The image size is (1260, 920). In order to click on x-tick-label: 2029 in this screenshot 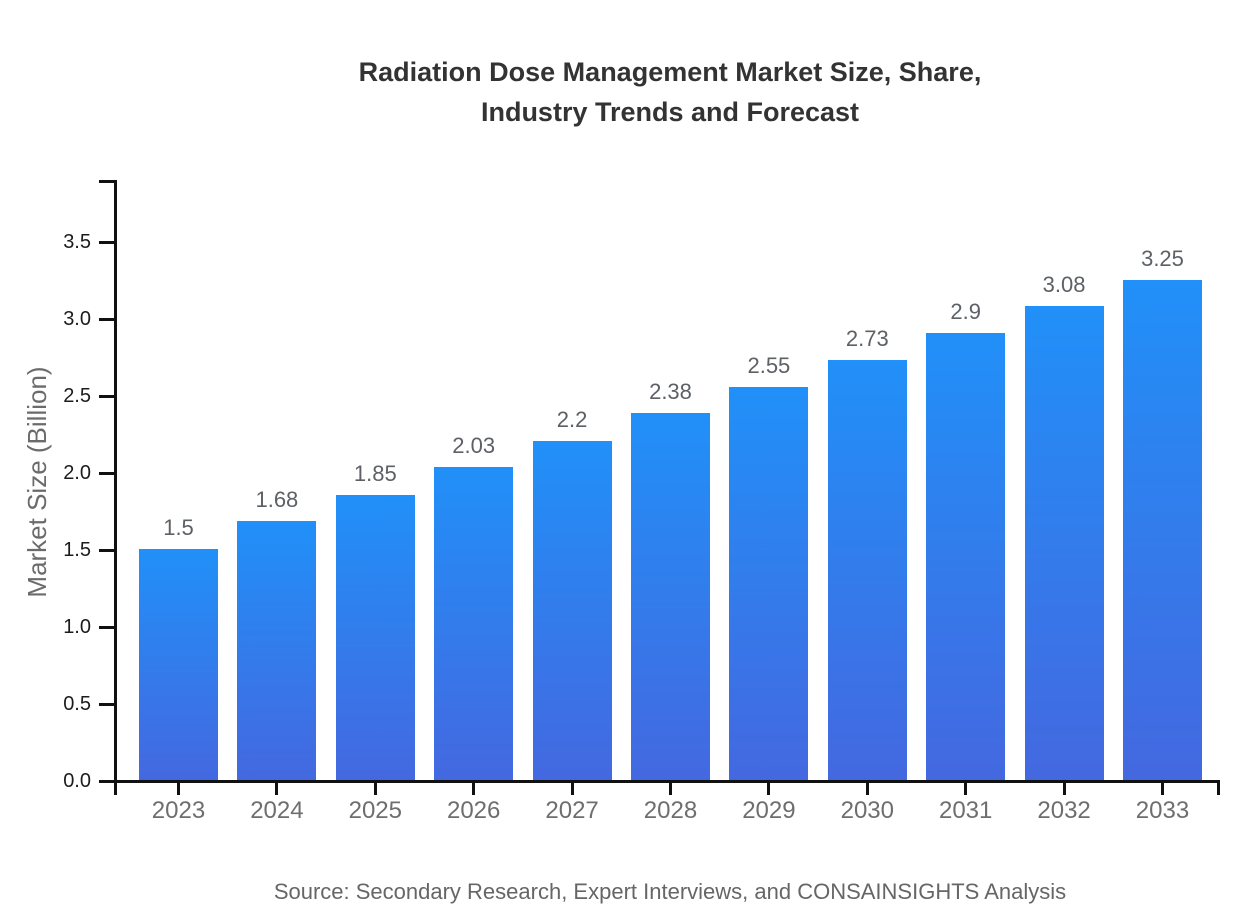, I will do `click(769, 810)`.